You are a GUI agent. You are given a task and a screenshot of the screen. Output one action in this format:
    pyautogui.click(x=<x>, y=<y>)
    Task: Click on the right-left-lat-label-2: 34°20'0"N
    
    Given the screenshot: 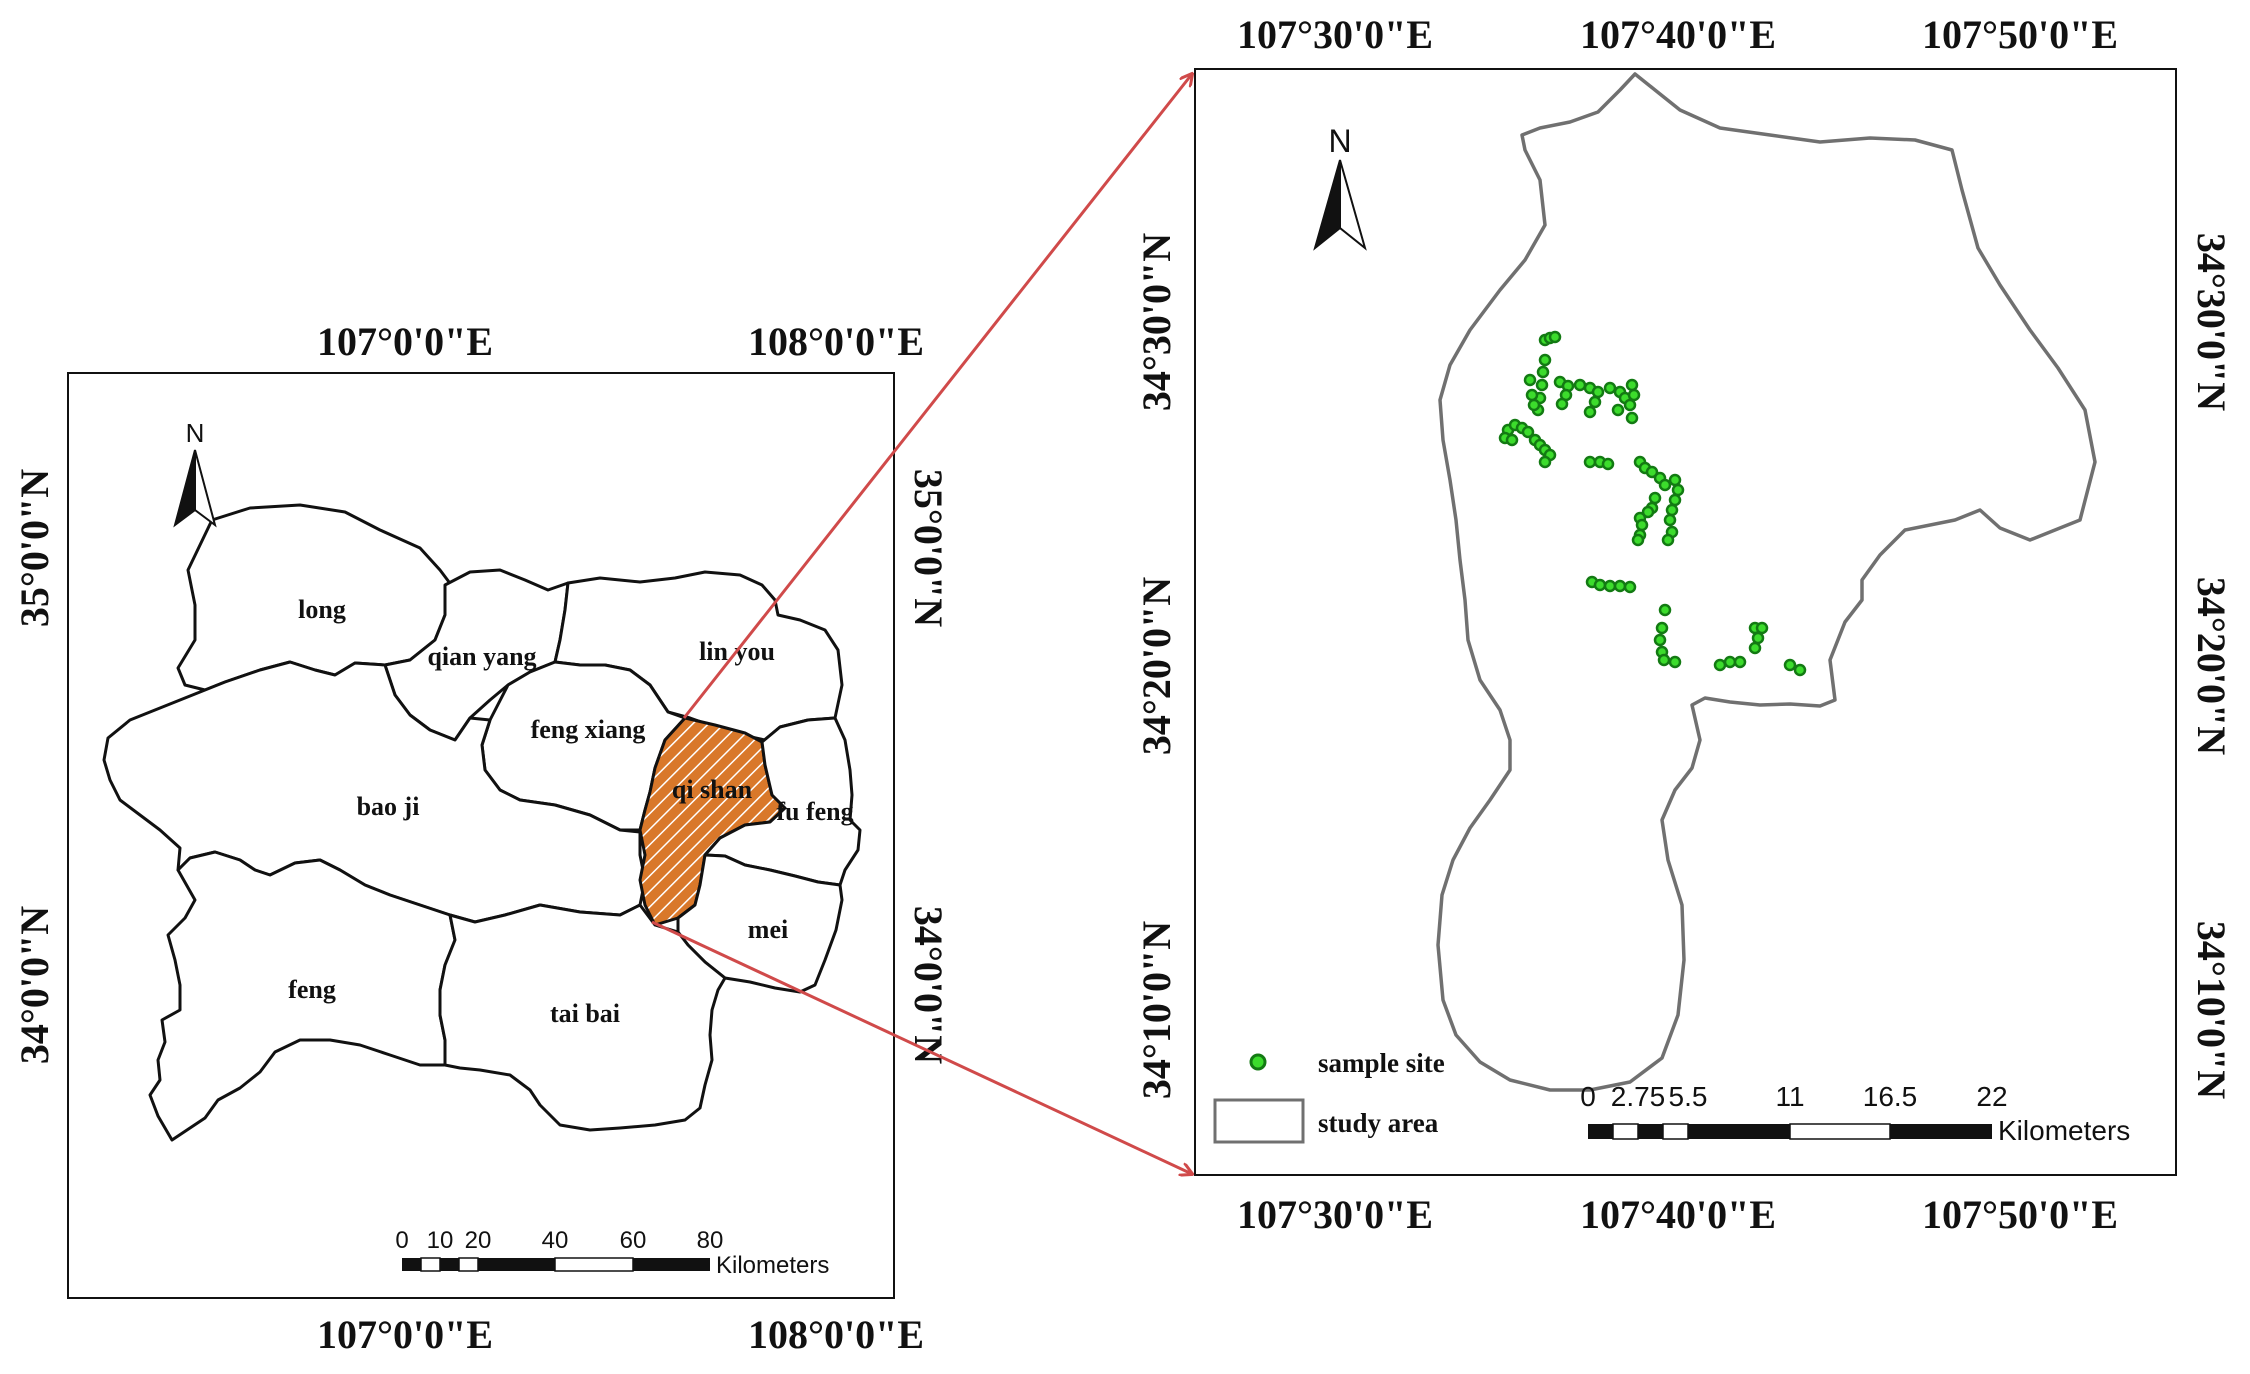 What is the action you would take?
    pyautogui.click(x=1156, y=666)
    